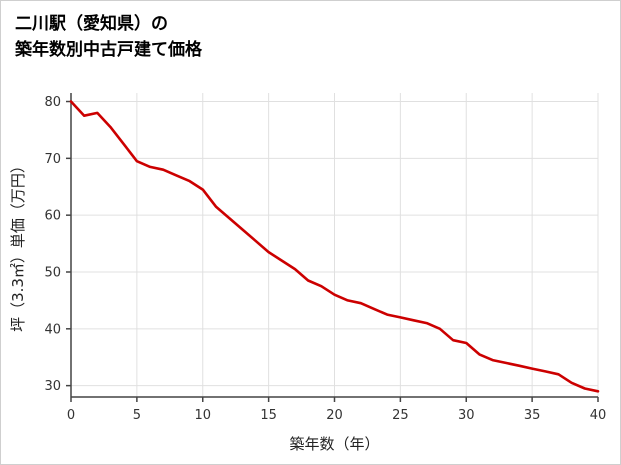 This screenshot has width=621, height=465. What do you see at coordinates (334, 444) in the screenshot?
I see `x-axis-label: 築年数（年）` at bounding box center [334, 444].